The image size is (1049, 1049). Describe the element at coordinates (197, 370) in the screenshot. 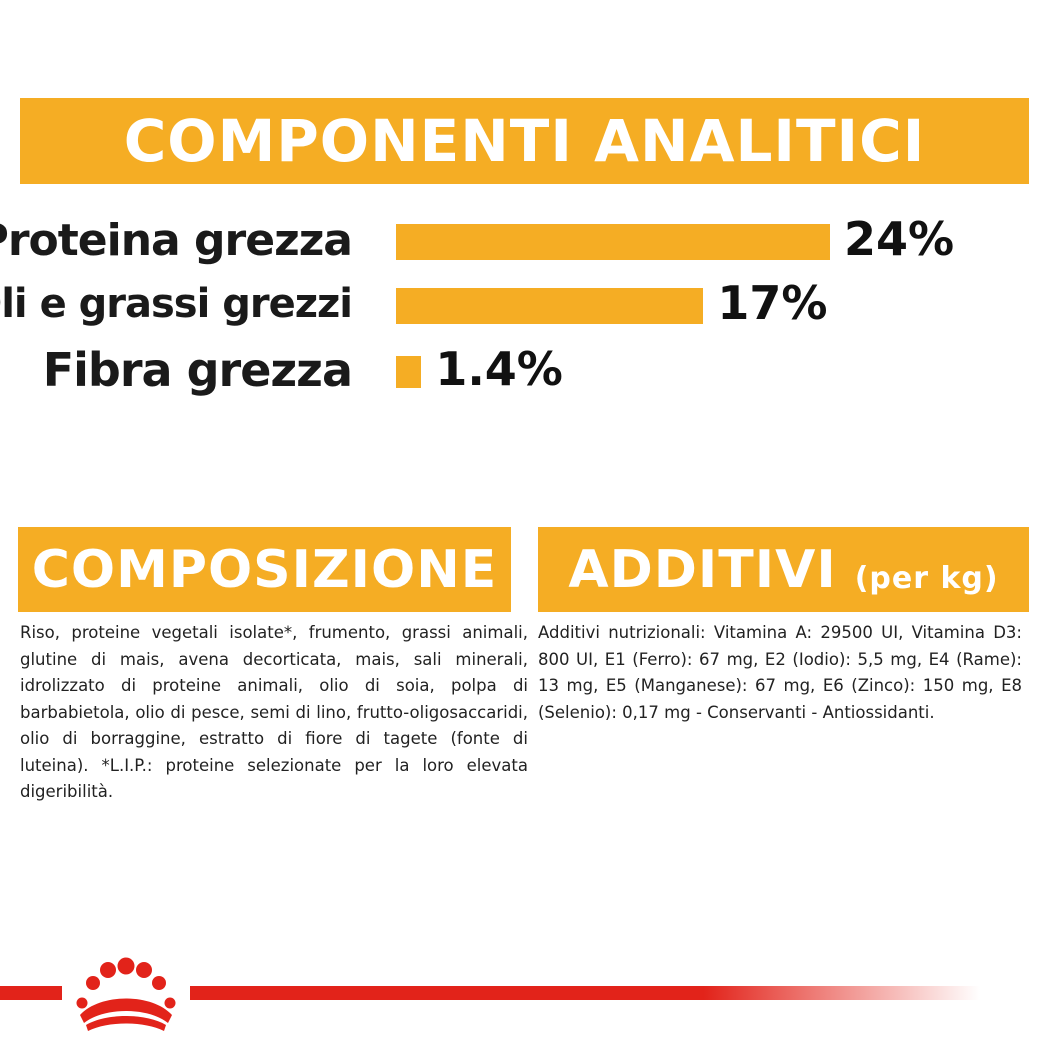

I see `category-label: Fibra grezza` at that location.